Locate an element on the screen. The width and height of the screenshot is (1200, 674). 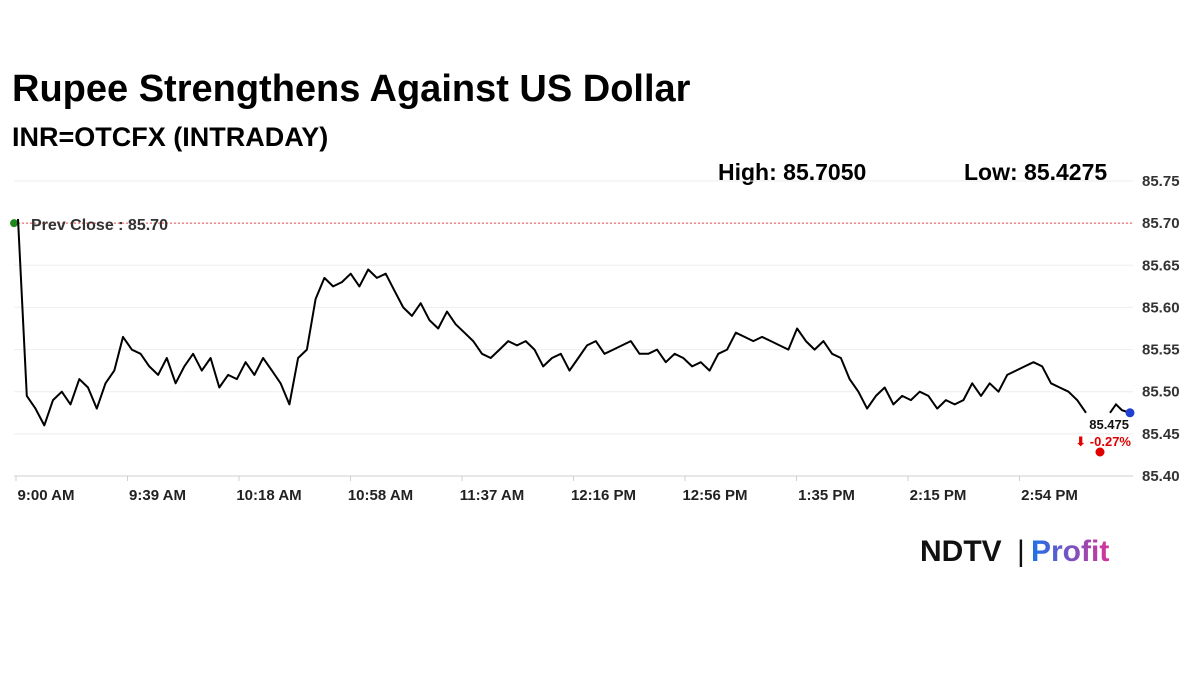
y-tick-label: 85.65 is located at coordinates (1161, 265).